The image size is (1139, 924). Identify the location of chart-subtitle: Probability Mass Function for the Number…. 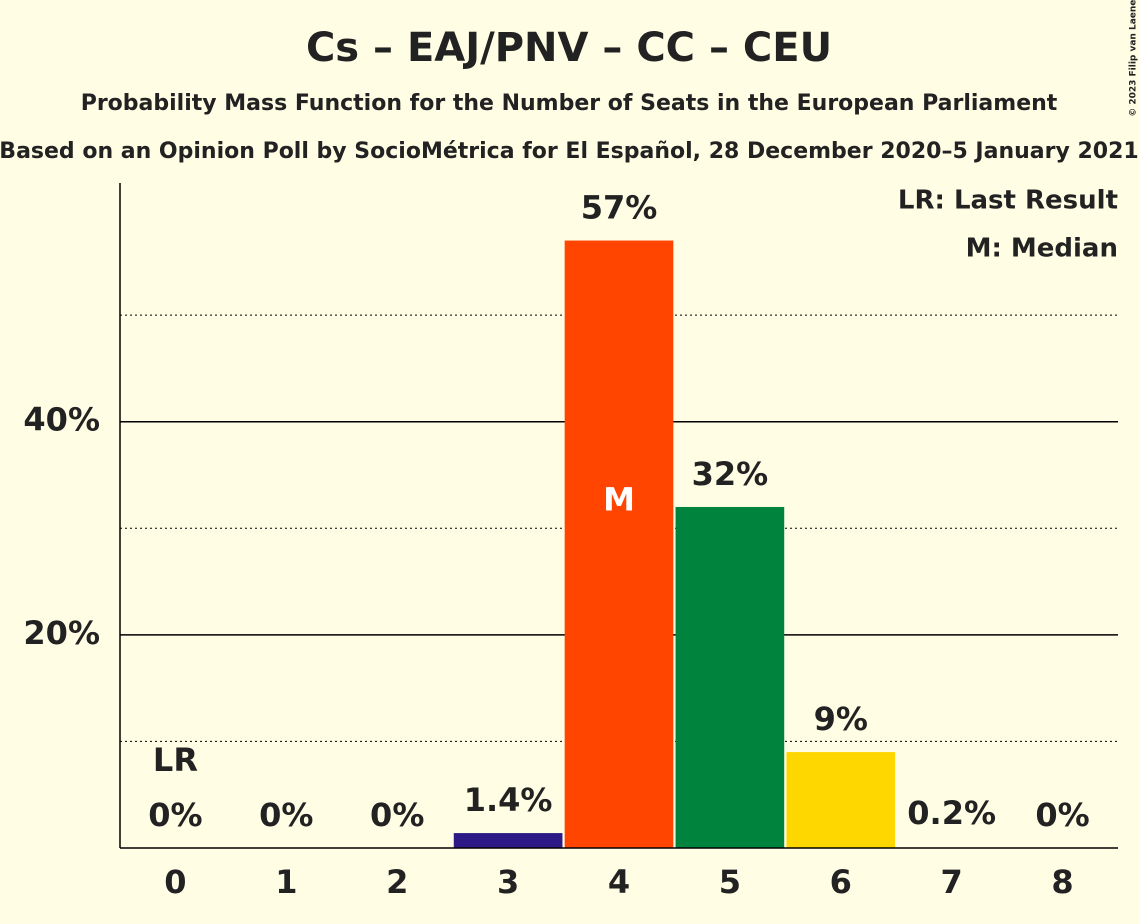
(569, 103).